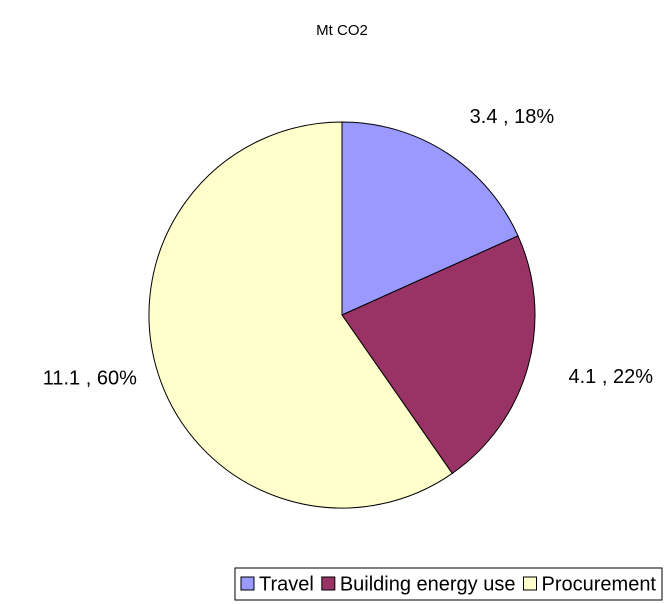  I want to click on legend-label: Building energy use, so click(428, 584).